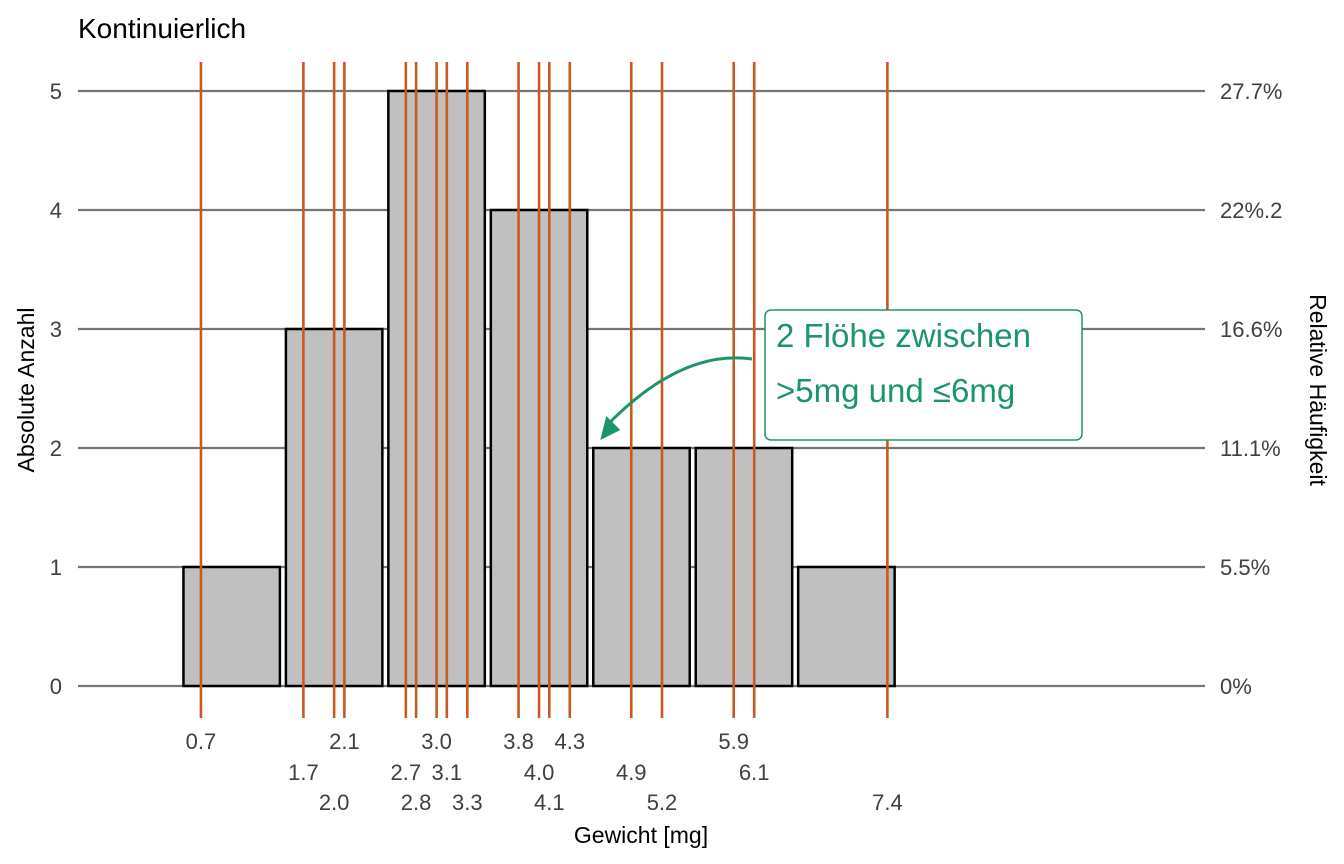 This screenshot has height=864, width=1344. What do you see at coordinates (162, 28) in the screenshot?
I see `chart-title: Kontinuierlich` at bounding box center [162, 28].